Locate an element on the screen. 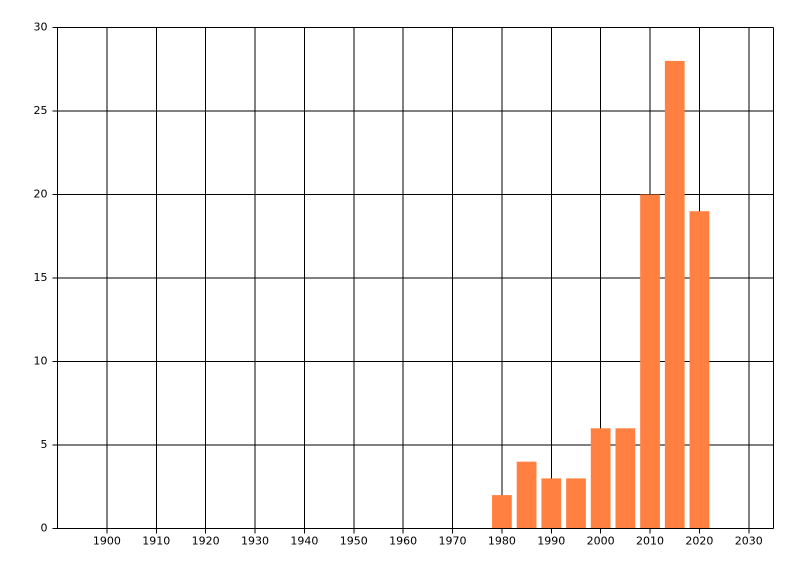  x-tick-label: 1980 is located at coordinates (502, 541).